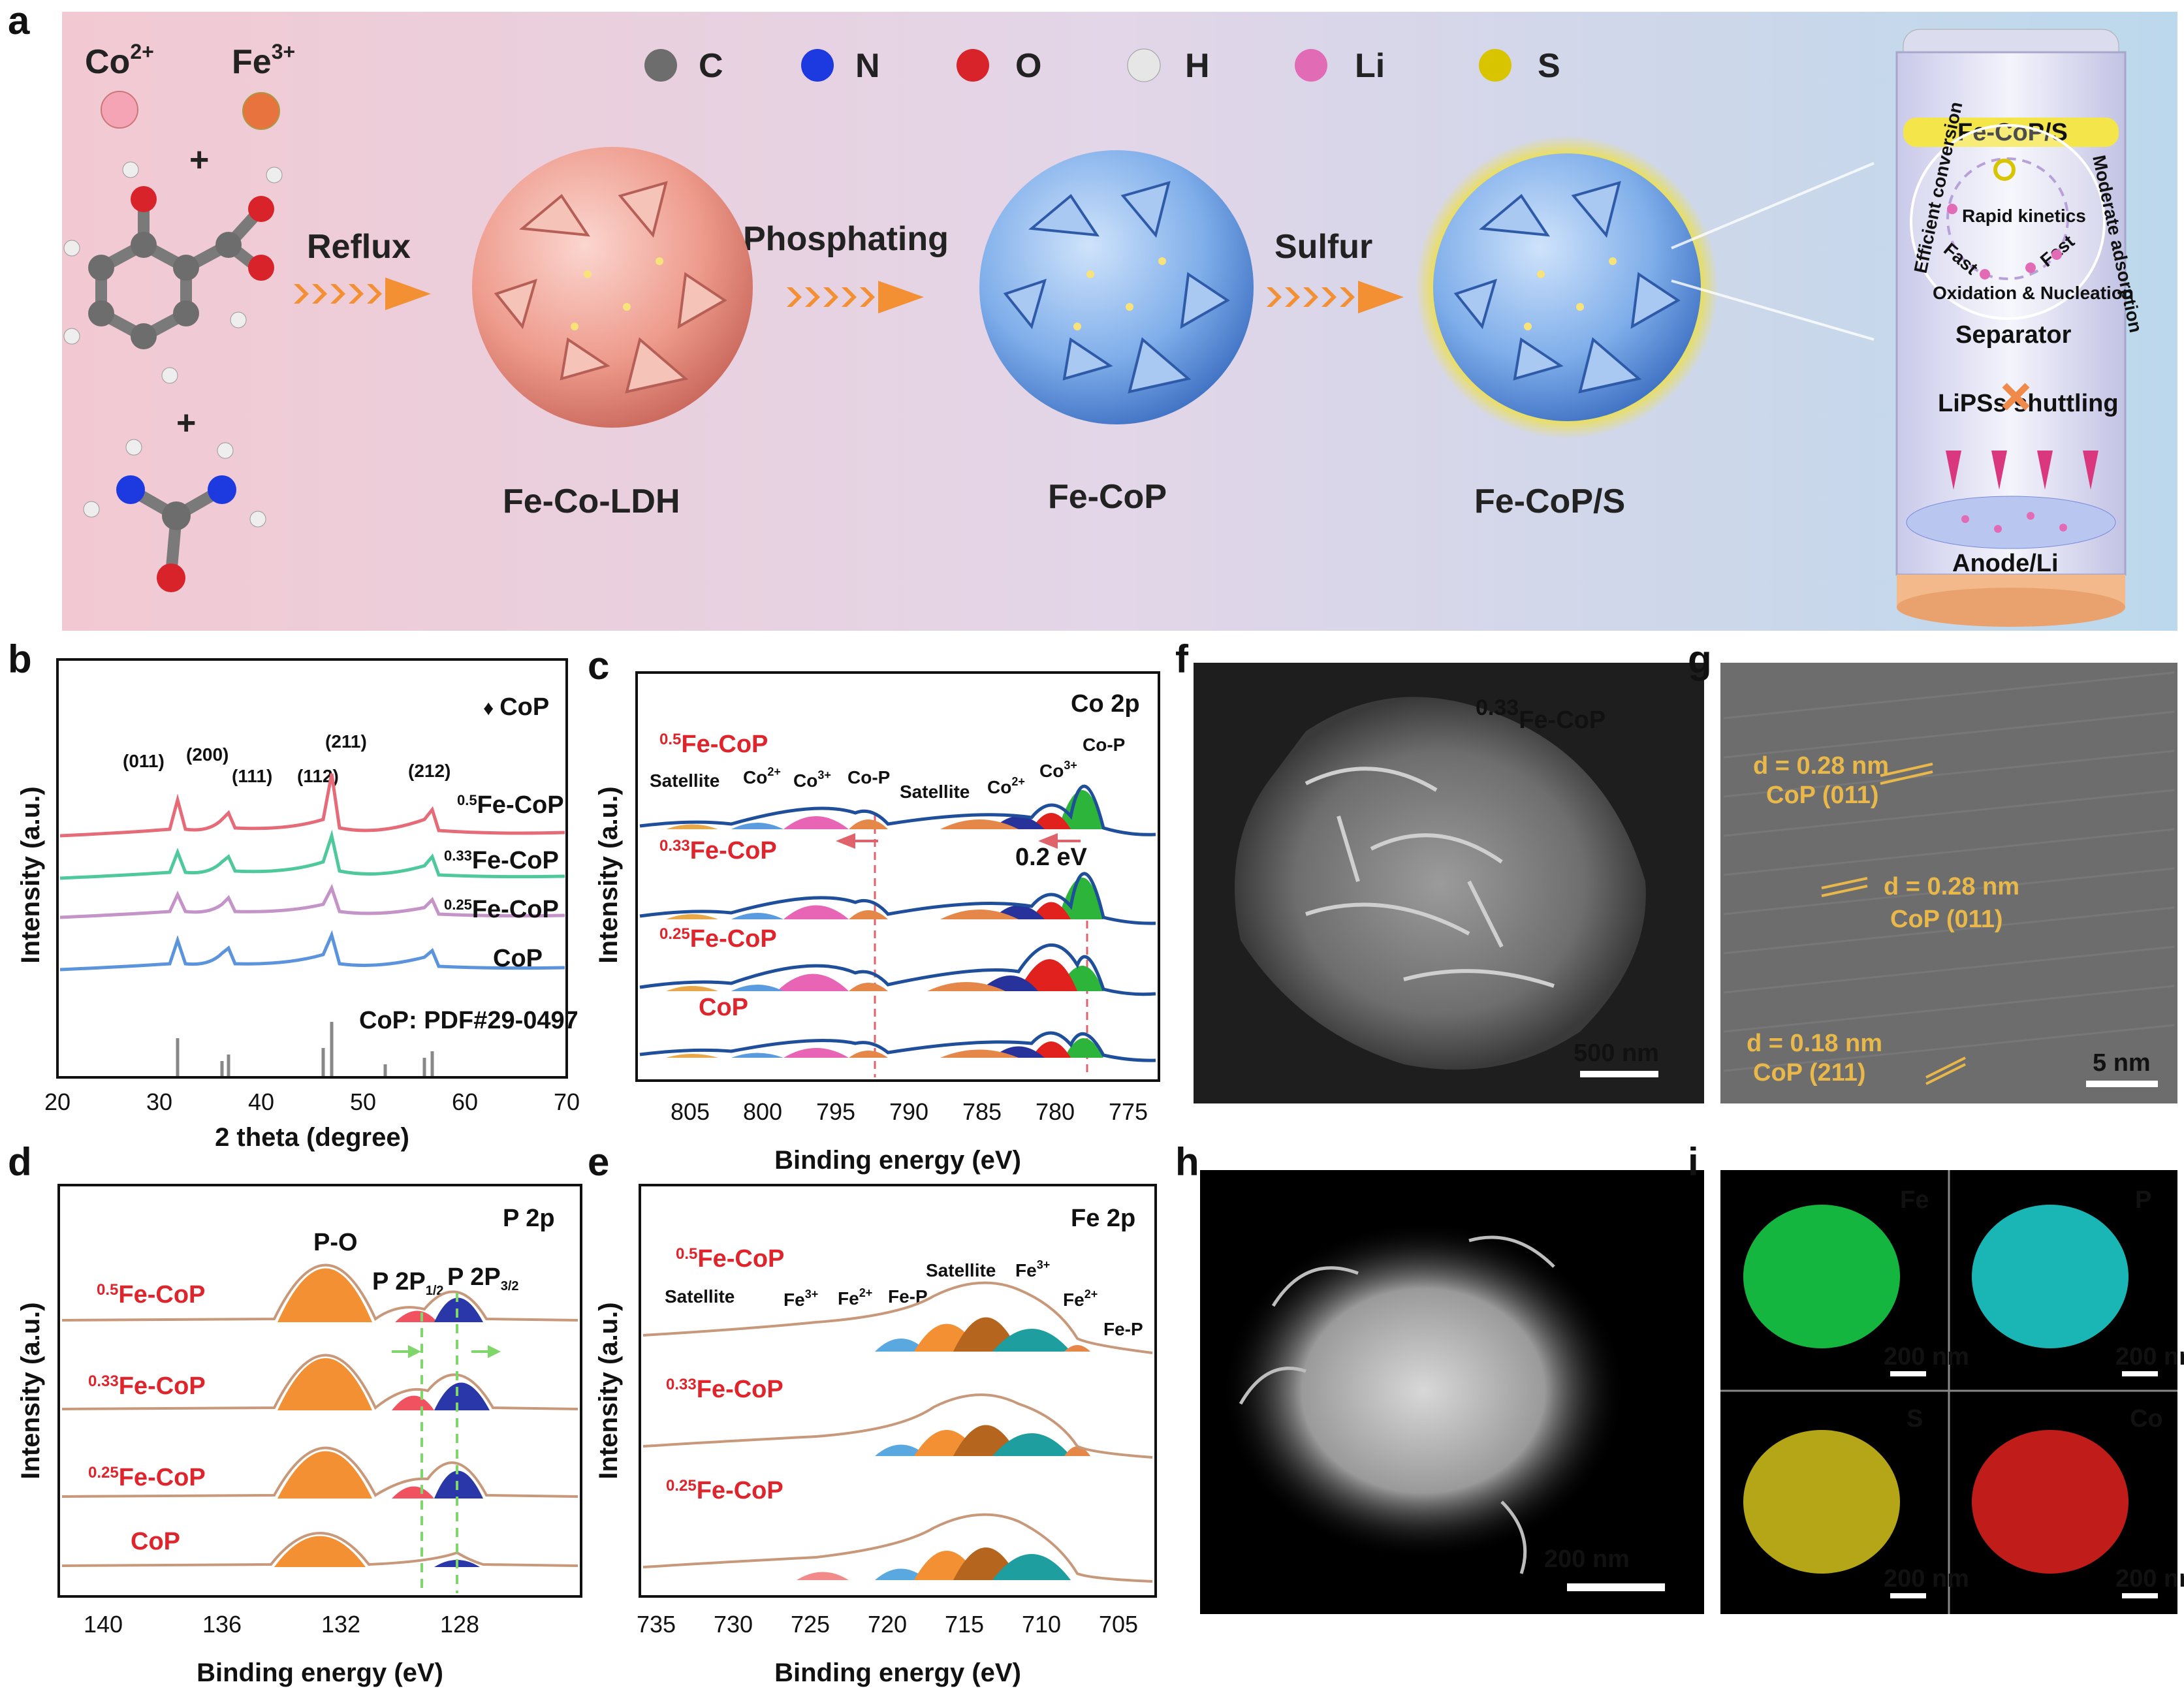  Describe the element at coordinates (1102, 66) in the screenshot. I see `atom-legend: C N O H Li S` at that location.